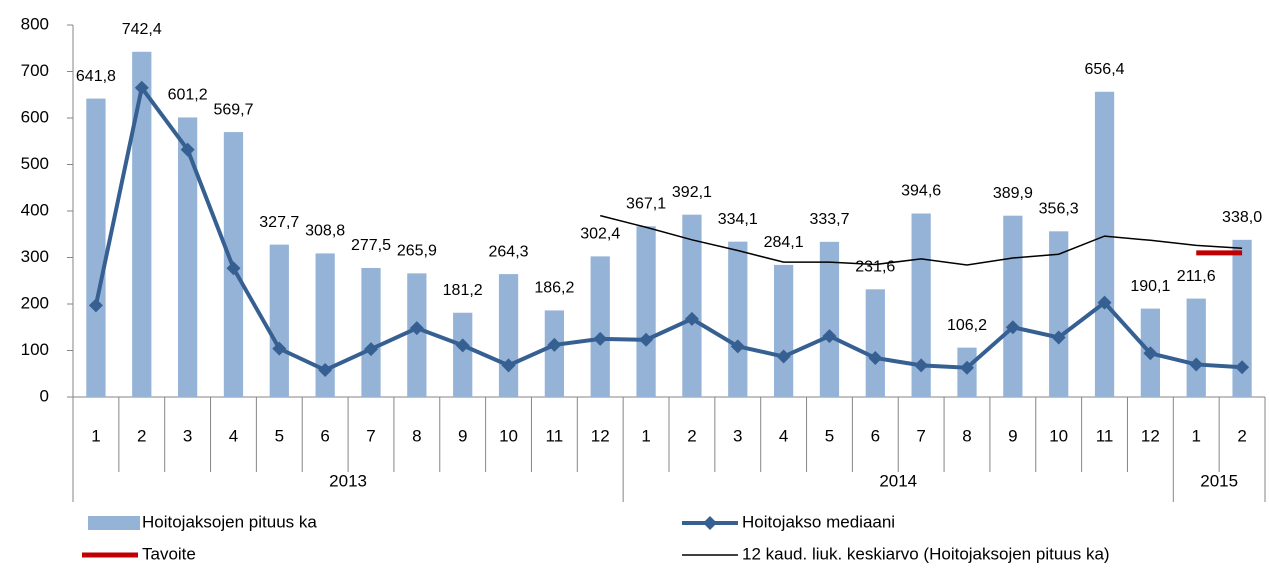  Describe the element at coordinates (1059, 209) in the screenshot. I see `data-label: 356,3` at that location.